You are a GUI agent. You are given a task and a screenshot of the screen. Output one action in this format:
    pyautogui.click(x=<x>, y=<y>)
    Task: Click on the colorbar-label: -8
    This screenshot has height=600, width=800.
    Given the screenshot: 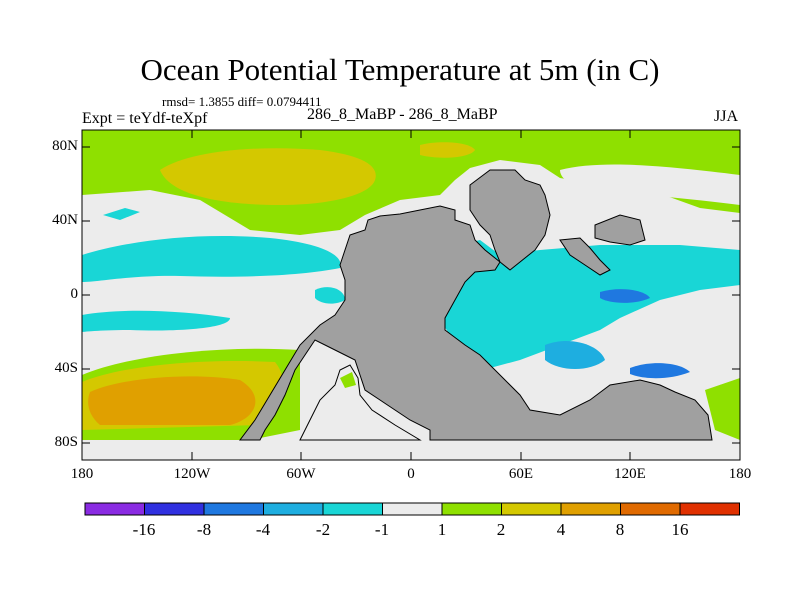 What is the action you would take?
    pyautogui.click(x=204, y=529)
    